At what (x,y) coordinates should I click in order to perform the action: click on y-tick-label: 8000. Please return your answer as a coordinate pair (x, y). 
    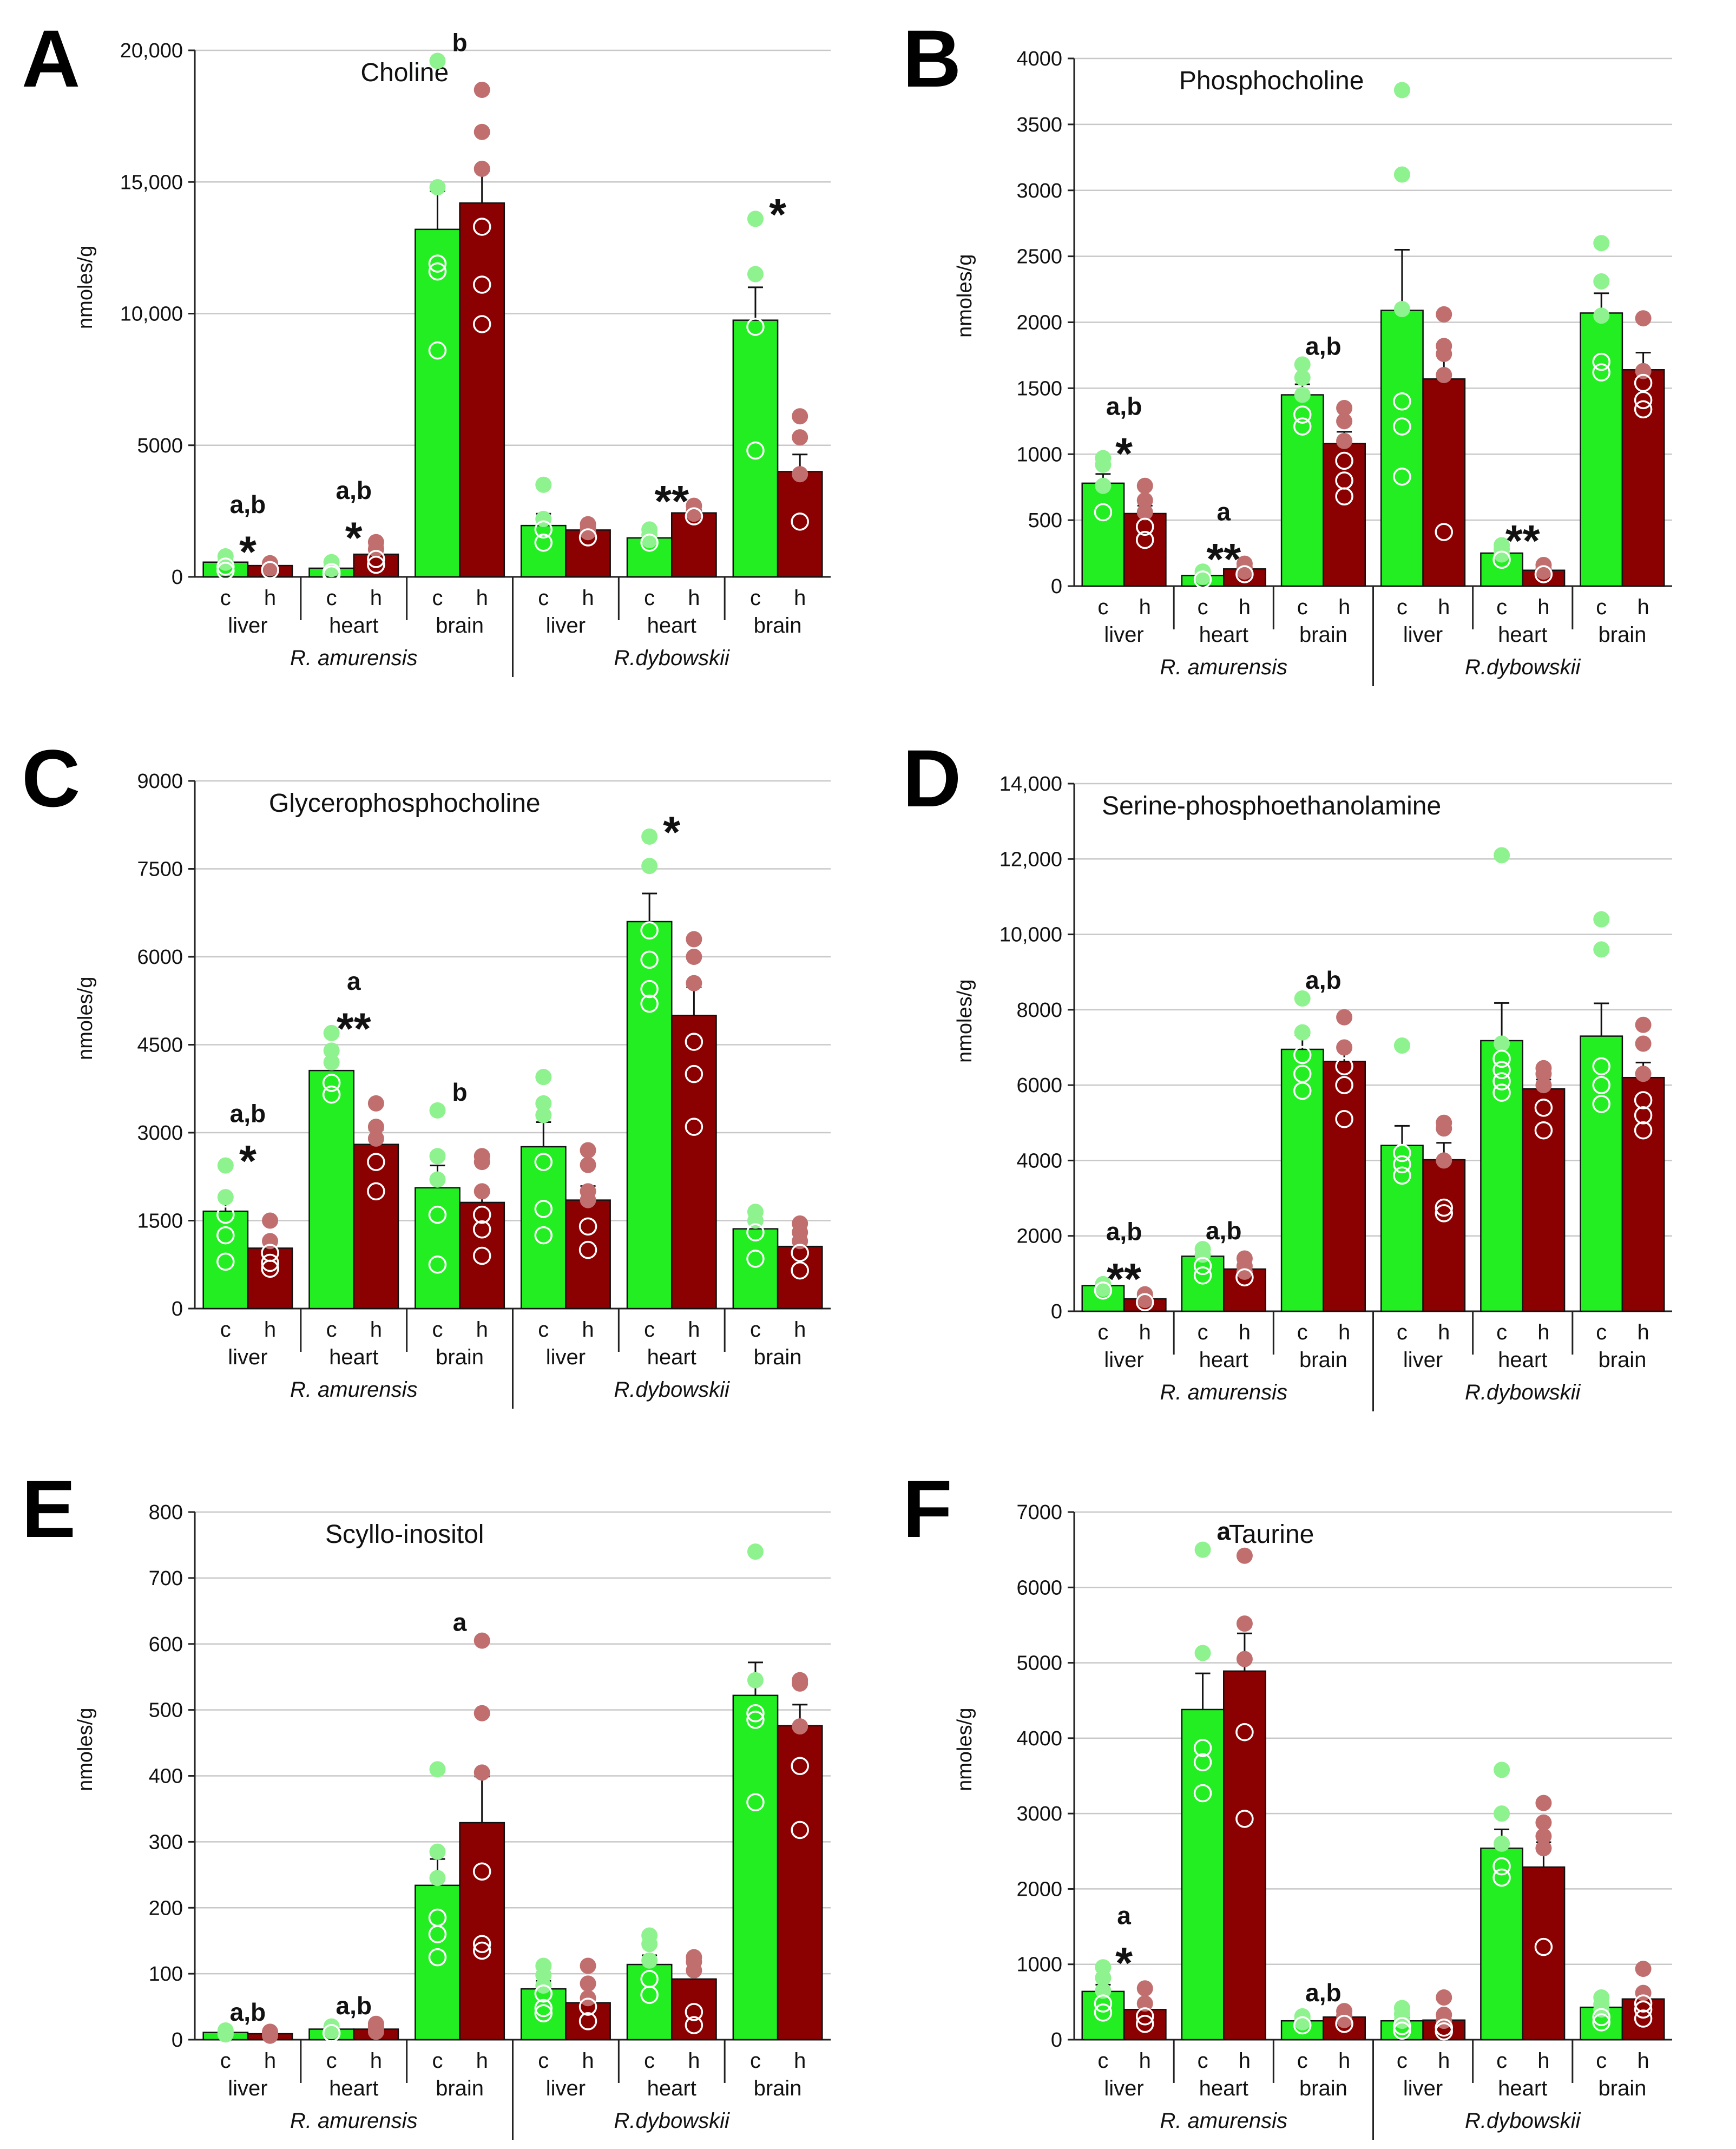
    Looking at the image, I should click on (1039, 1011).